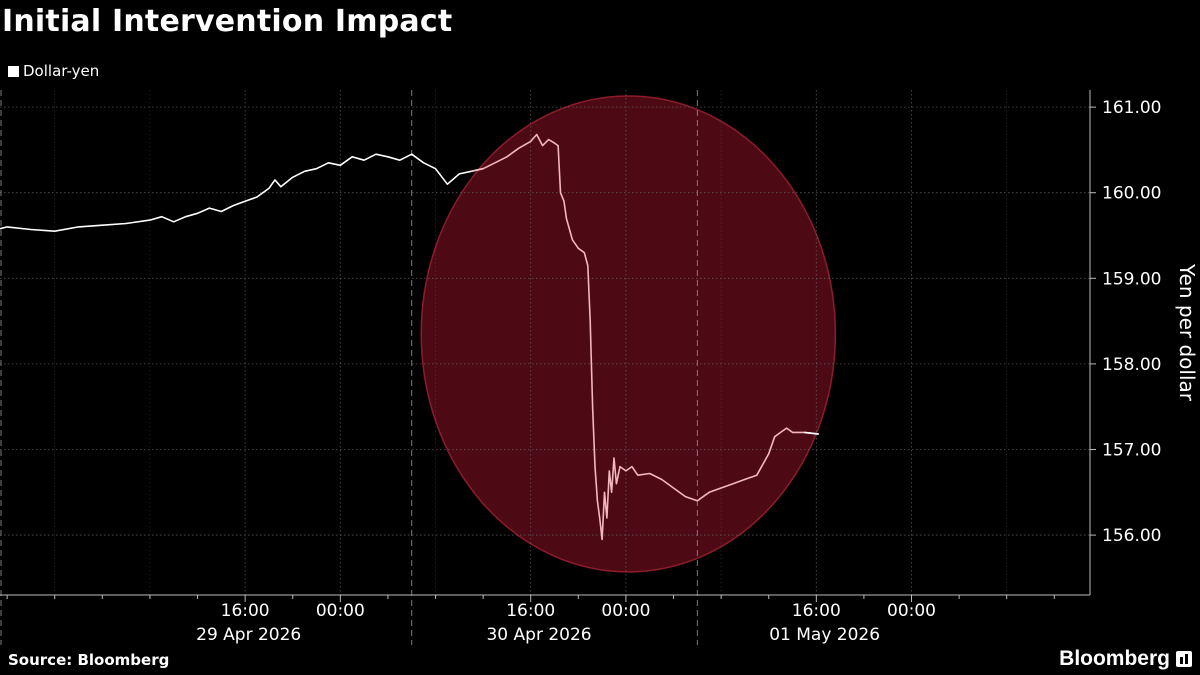  Describe the element at coordinates (538, 635) in the screenshot. I see `x-date-label: 30 Apr 2026` at that location.